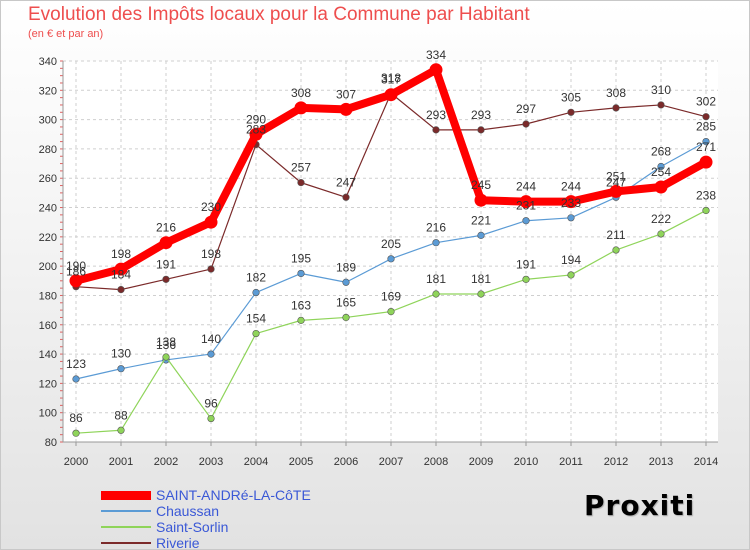 The height and width of the screenshot is (550, 750). I want to click on y-tick-label: 160, so click(48, 326).